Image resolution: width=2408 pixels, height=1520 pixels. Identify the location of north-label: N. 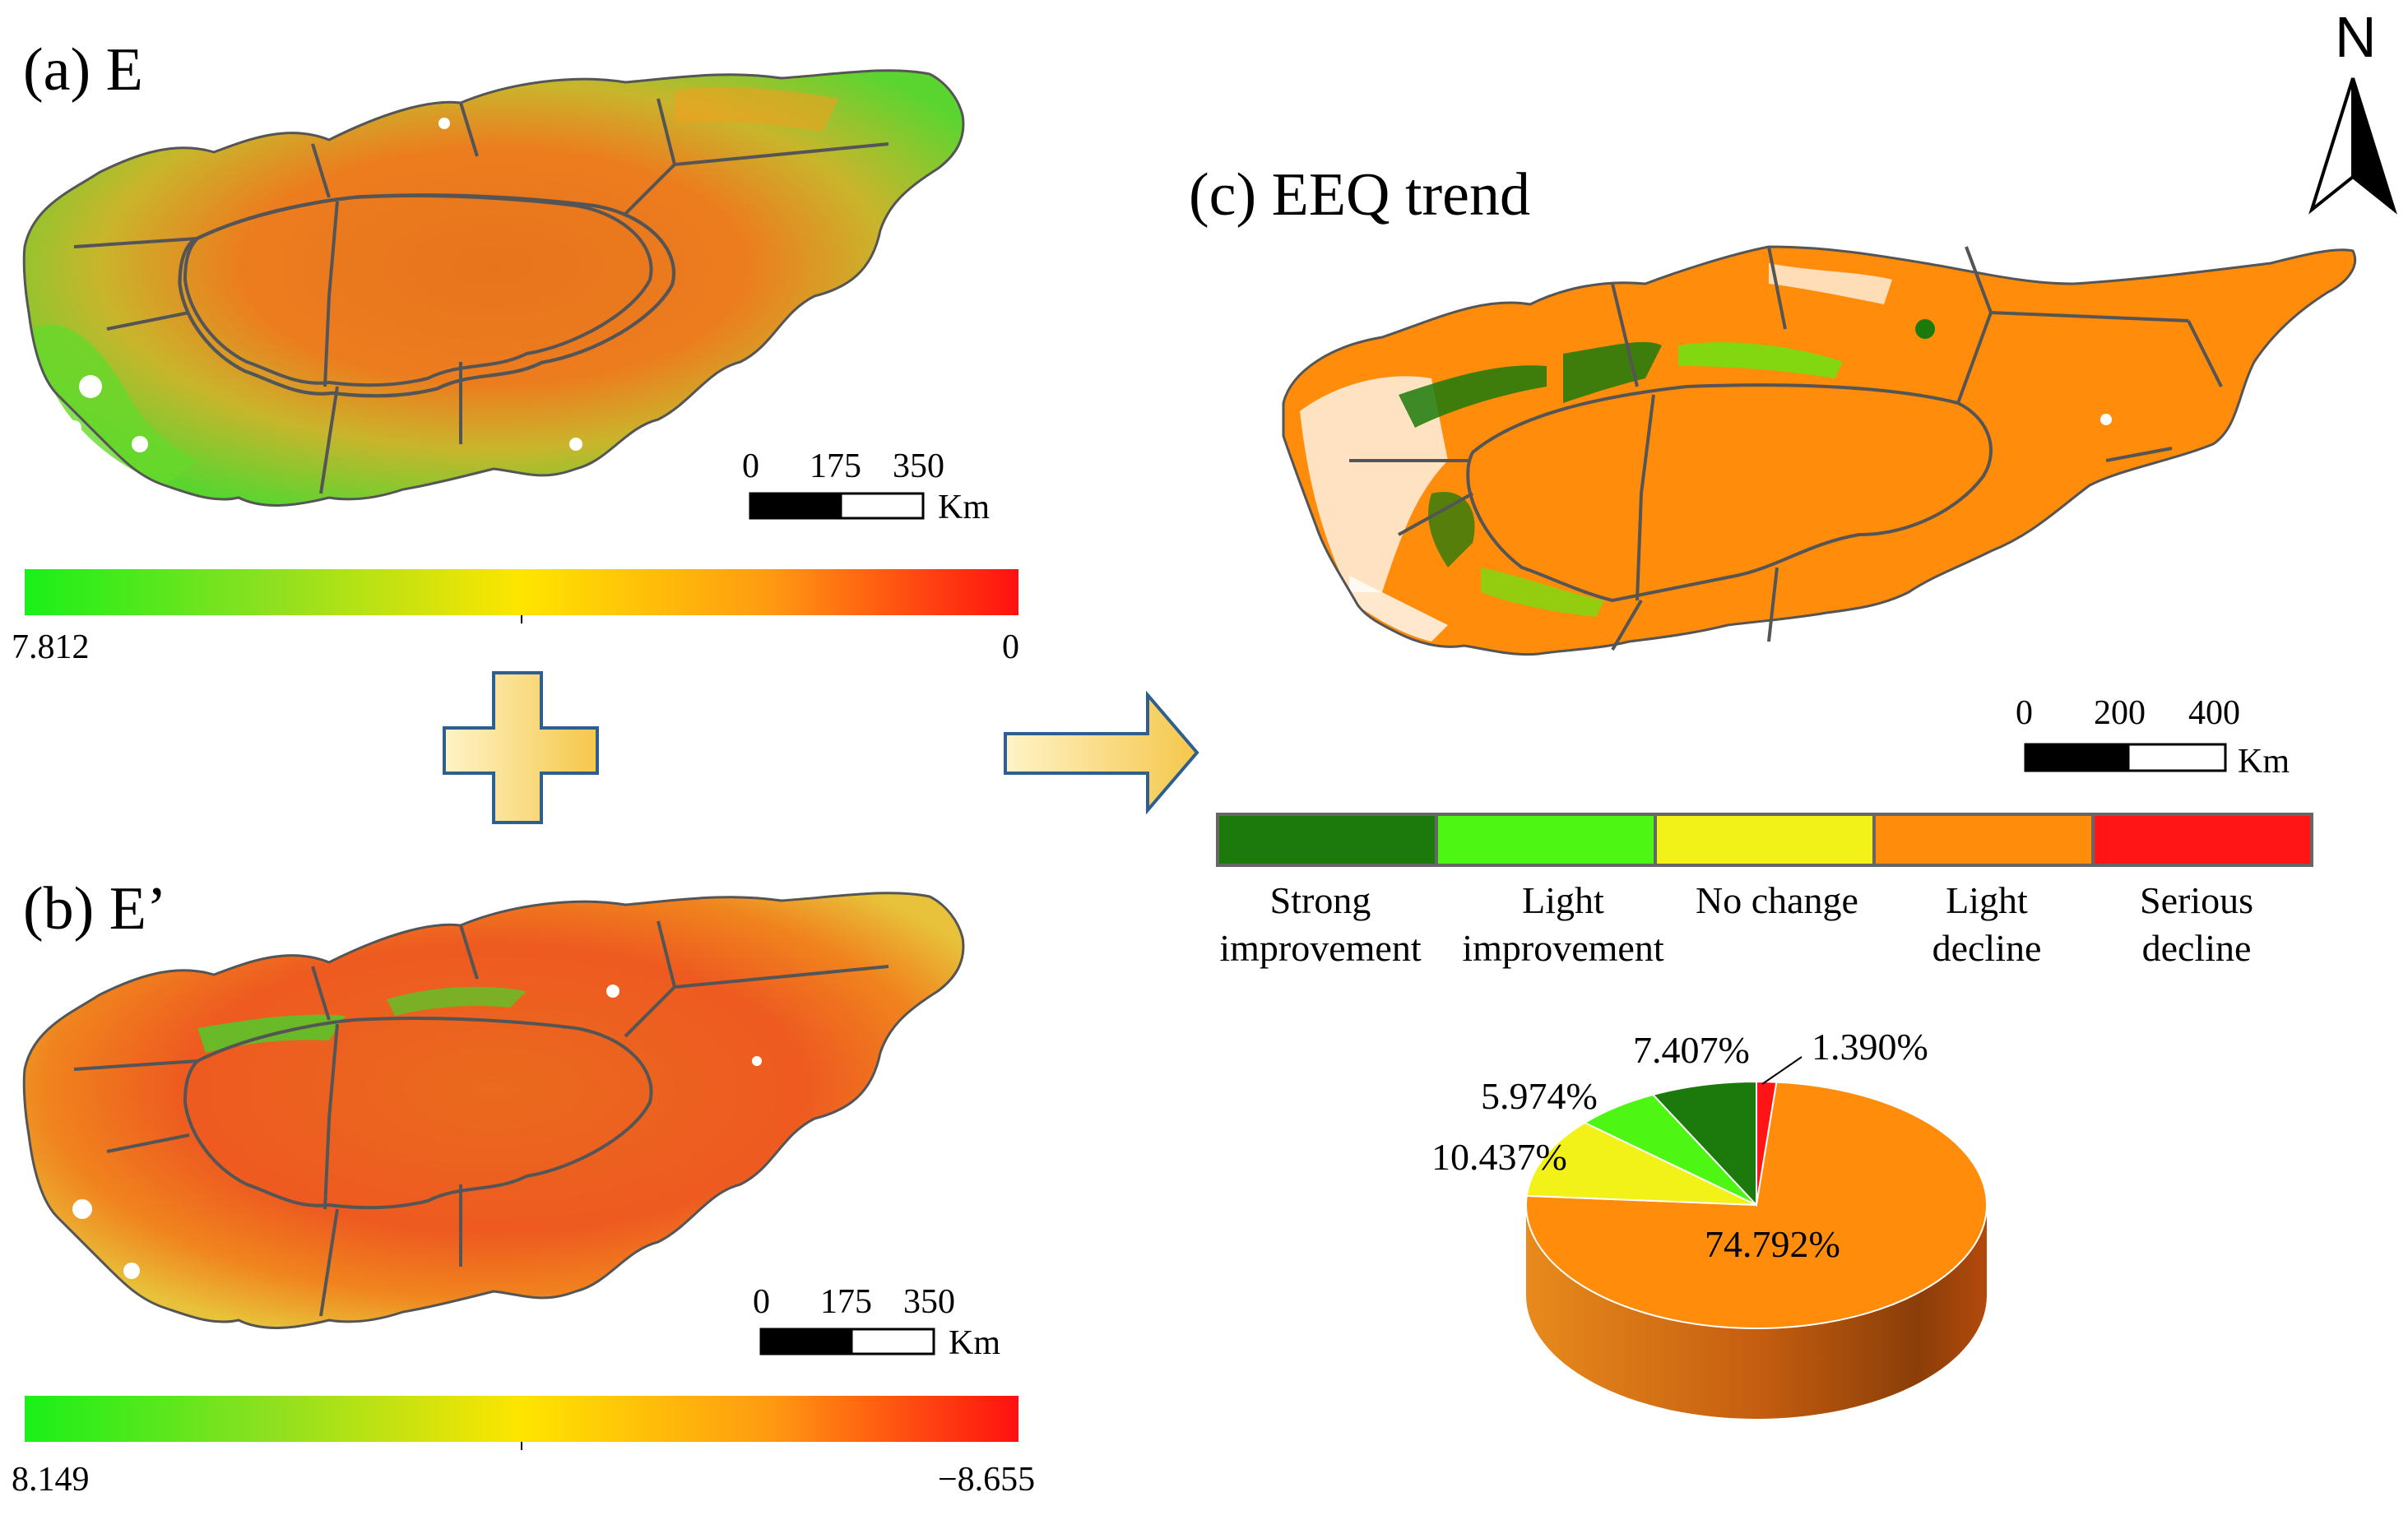
(2356, 37).